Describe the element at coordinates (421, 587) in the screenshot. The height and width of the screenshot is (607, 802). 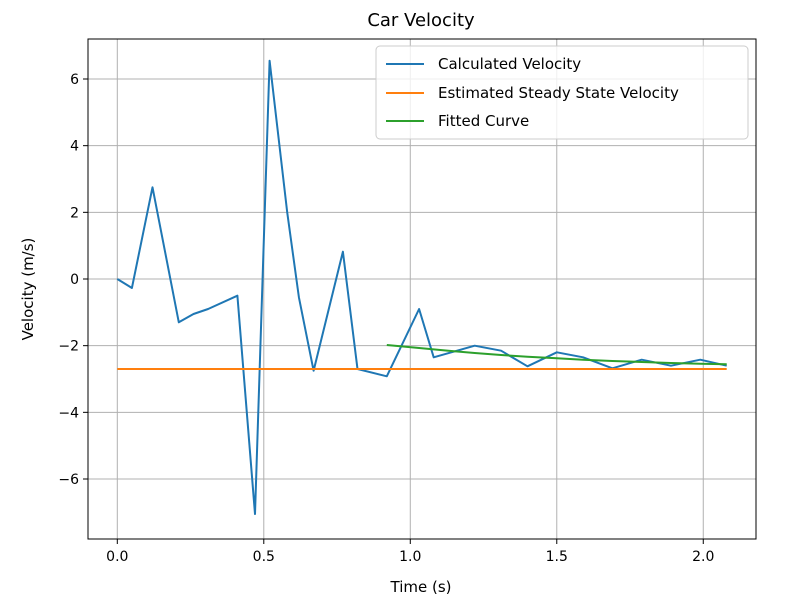
I see `x-axis-label: Time (s)` at that location.